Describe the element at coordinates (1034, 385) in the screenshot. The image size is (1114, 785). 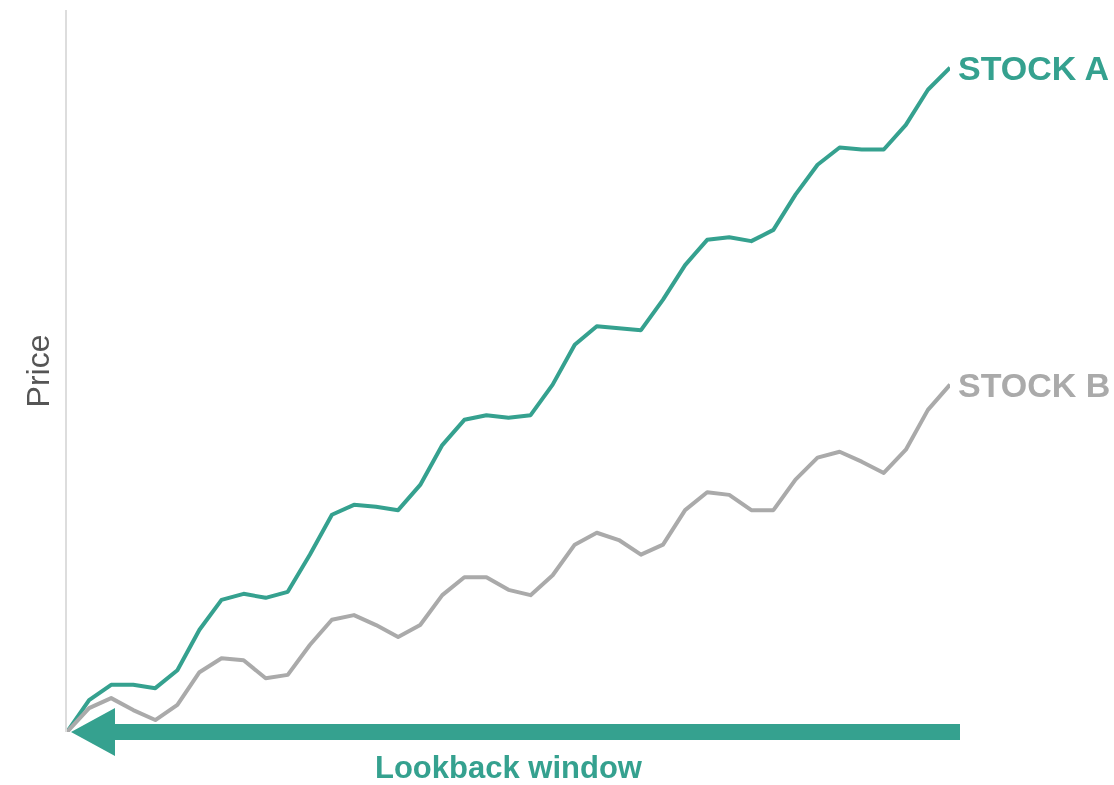
I see `series-label: STOCK B` at that location.